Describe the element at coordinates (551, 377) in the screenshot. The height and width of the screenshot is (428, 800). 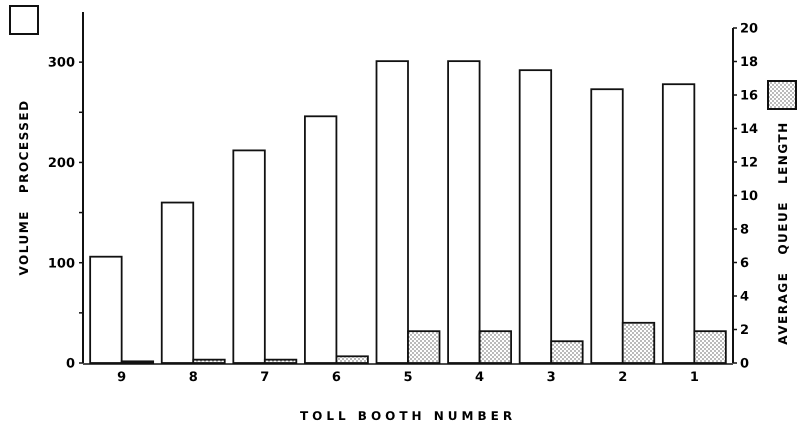
I see `x-tick-label: 3` at that location.